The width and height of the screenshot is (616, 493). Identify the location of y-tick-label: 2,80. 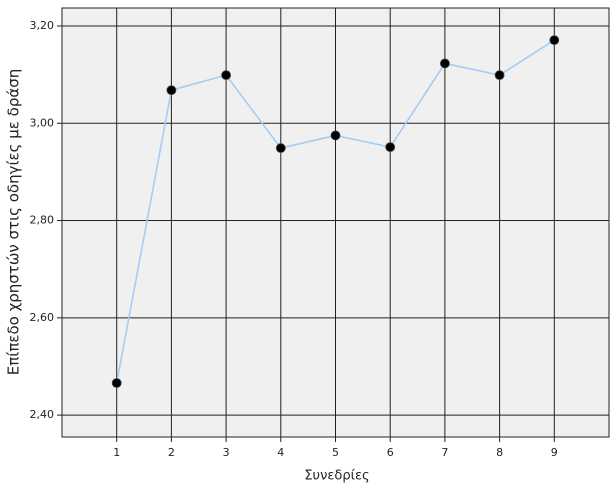
(42, 220).